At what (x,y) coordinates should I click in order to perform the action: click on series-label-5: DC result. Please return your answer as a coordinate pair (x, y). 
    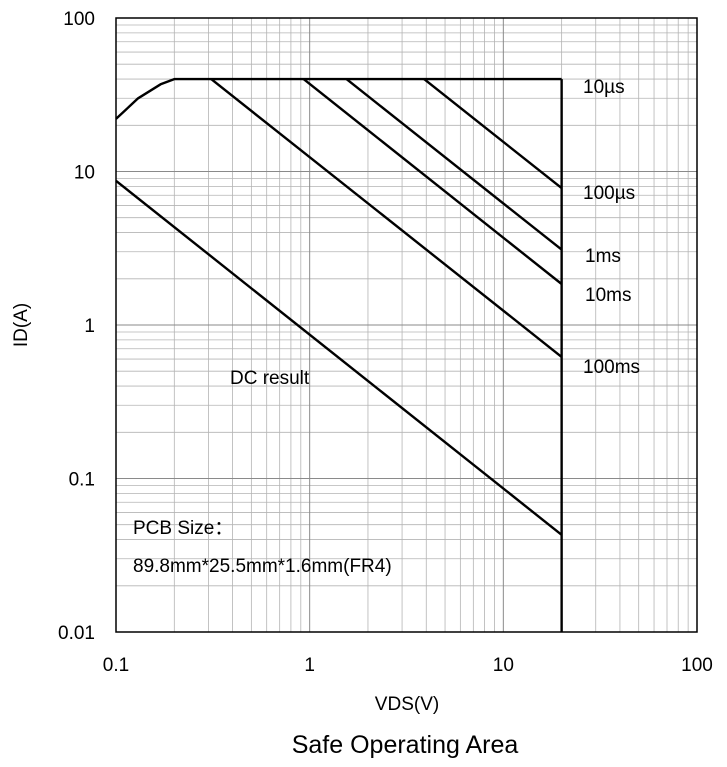
    Looking at the image, I should click on (270, 378).